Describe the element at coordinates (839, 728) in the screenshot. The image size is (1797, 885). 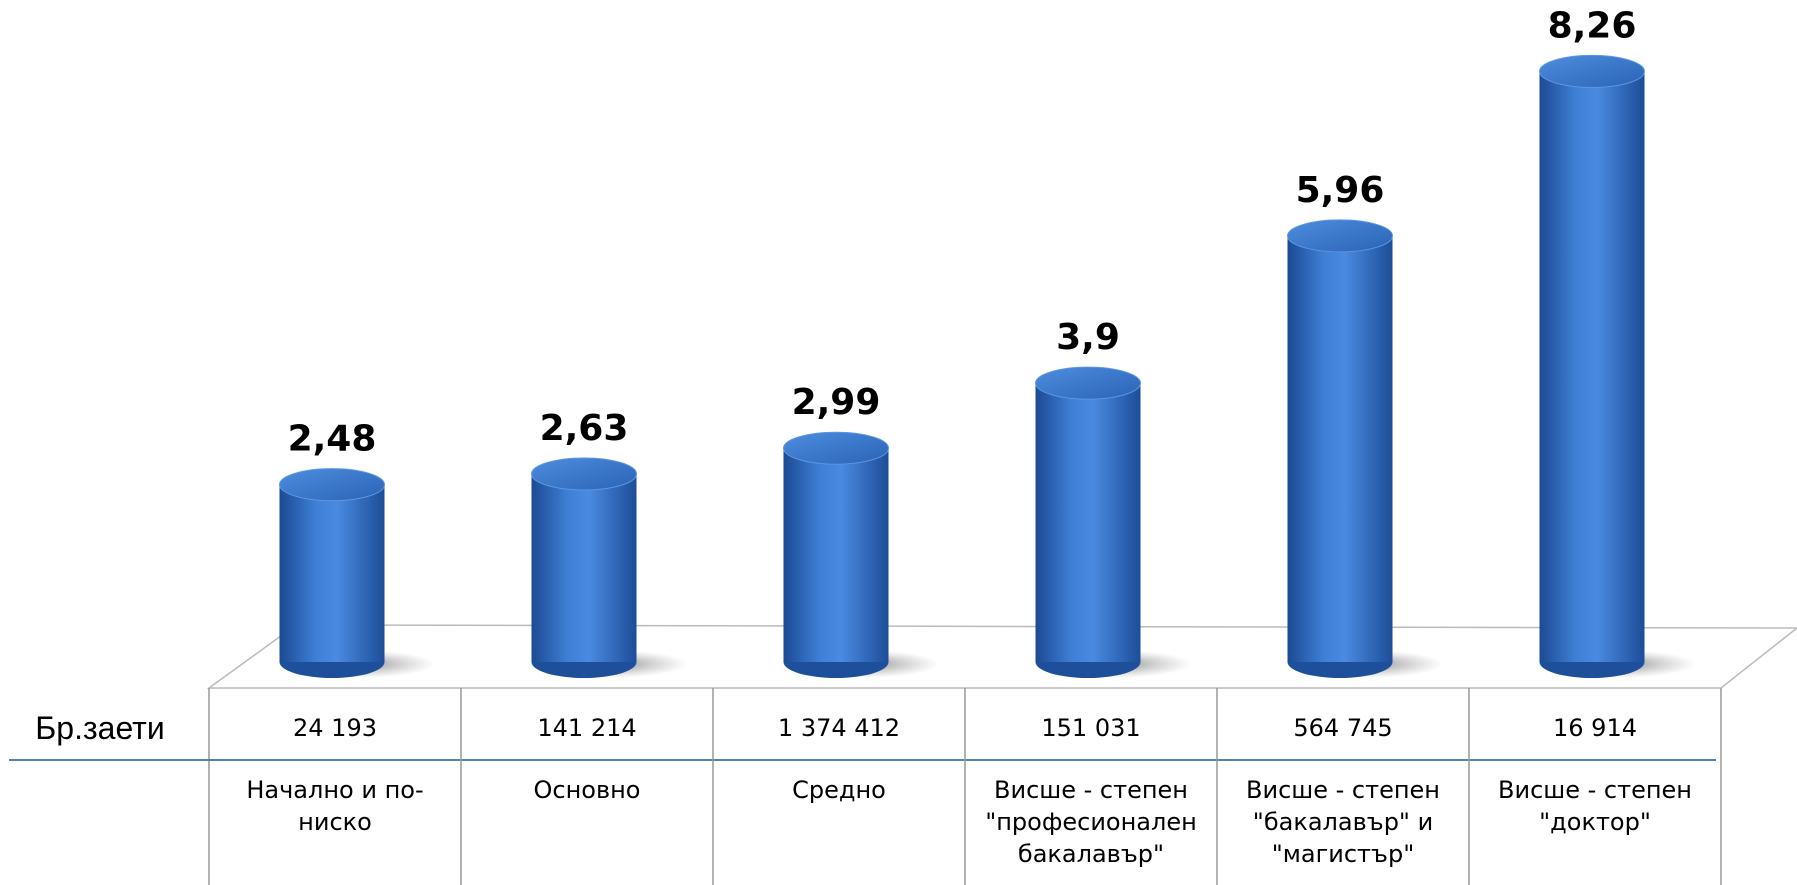
I see `table-value: 1 374 412` at that location.